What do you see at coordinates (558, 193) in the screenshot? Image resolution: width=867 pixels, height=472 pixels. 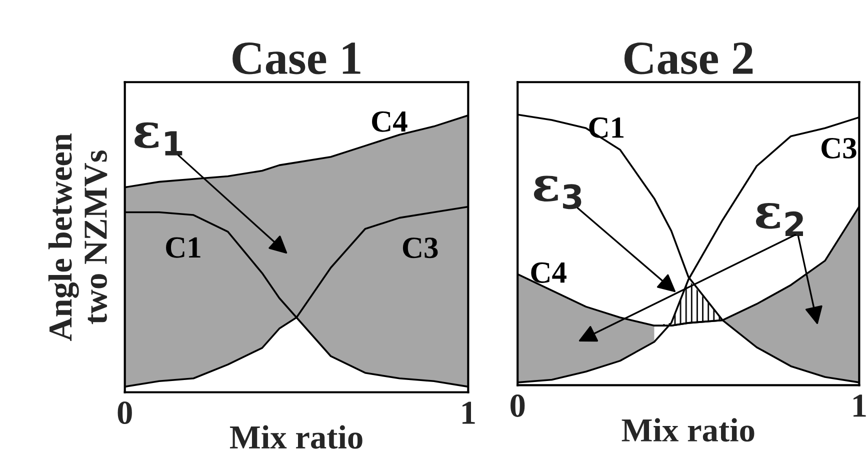 I see `annotation: ε$_{3}$` at bounding box center [558, 193].